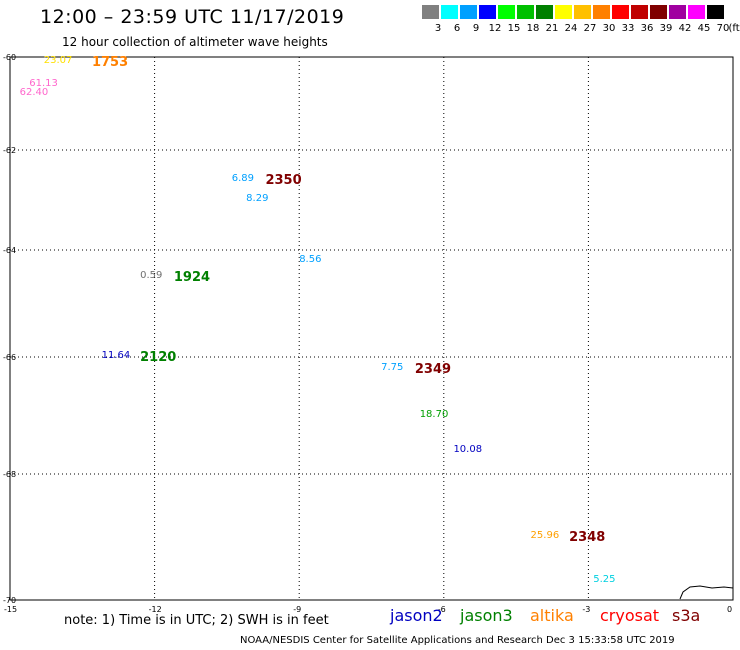 This screenshot has height=650, width=740. What do you see at coordinates (706, 592) in the screenshot?
I see `coastline` at bounding box center [706, 592].